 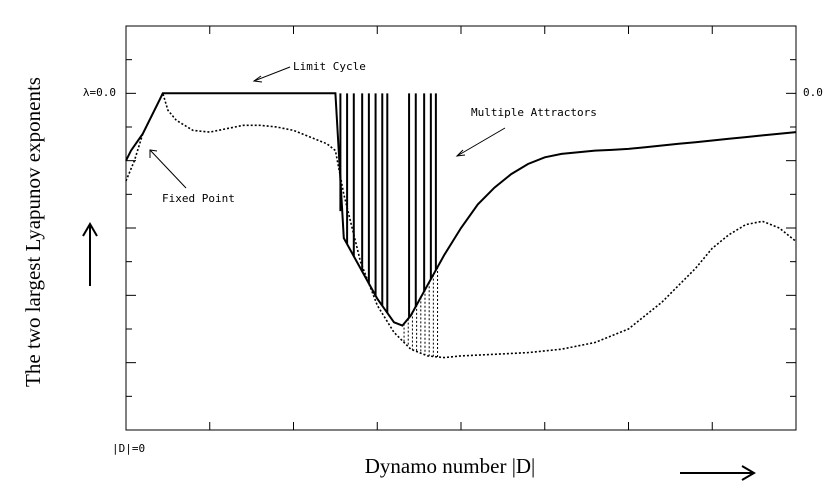 I want to click on annotation-arrow-limit-cycle, so click(x=271, y=74).